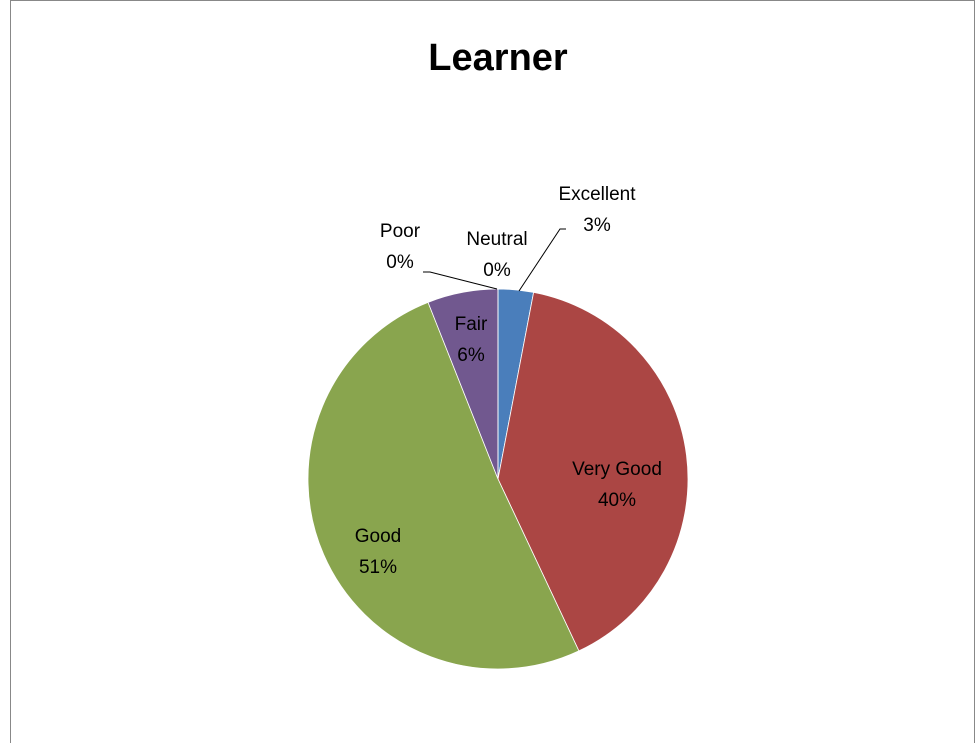 The image size is (977, 743). Describe the element at coordinates (496, 239) in the screenshot. I see `slice-category-label: Neutral` at that location.